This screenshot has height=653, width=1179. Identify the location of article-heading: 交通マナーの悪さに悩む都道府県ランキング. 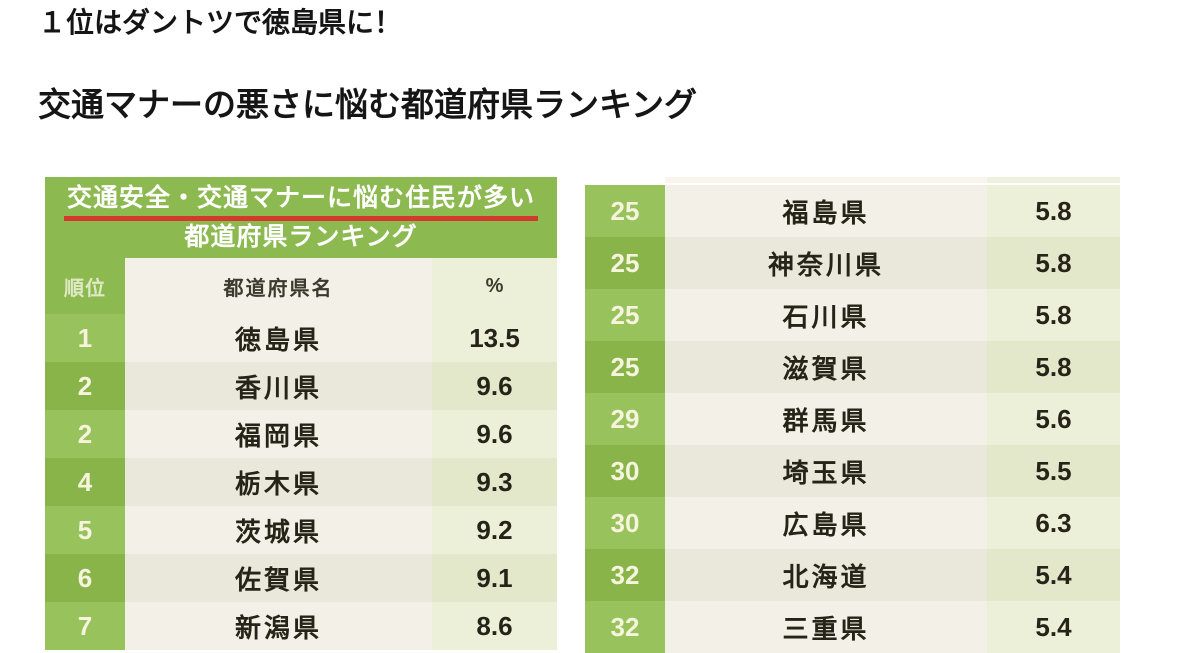
(368, 106).